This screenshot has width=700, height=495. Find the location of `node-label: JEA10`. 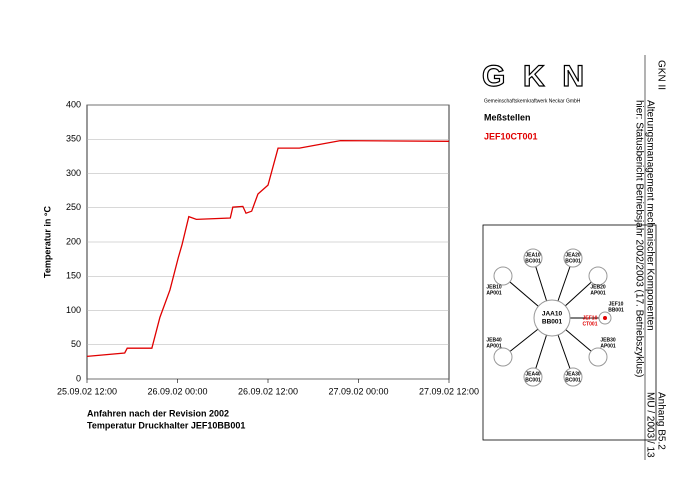

node-label: JEA10 is located at coordinates (533, 255).